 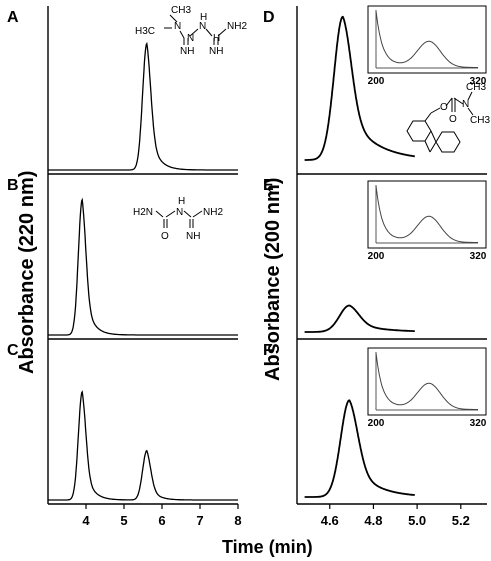 What do you see at coordinates (273, 279) in the screenshot?
I see `right-y-axis-title: Absorbance (200 nm)` at bounding box center [273, 279].